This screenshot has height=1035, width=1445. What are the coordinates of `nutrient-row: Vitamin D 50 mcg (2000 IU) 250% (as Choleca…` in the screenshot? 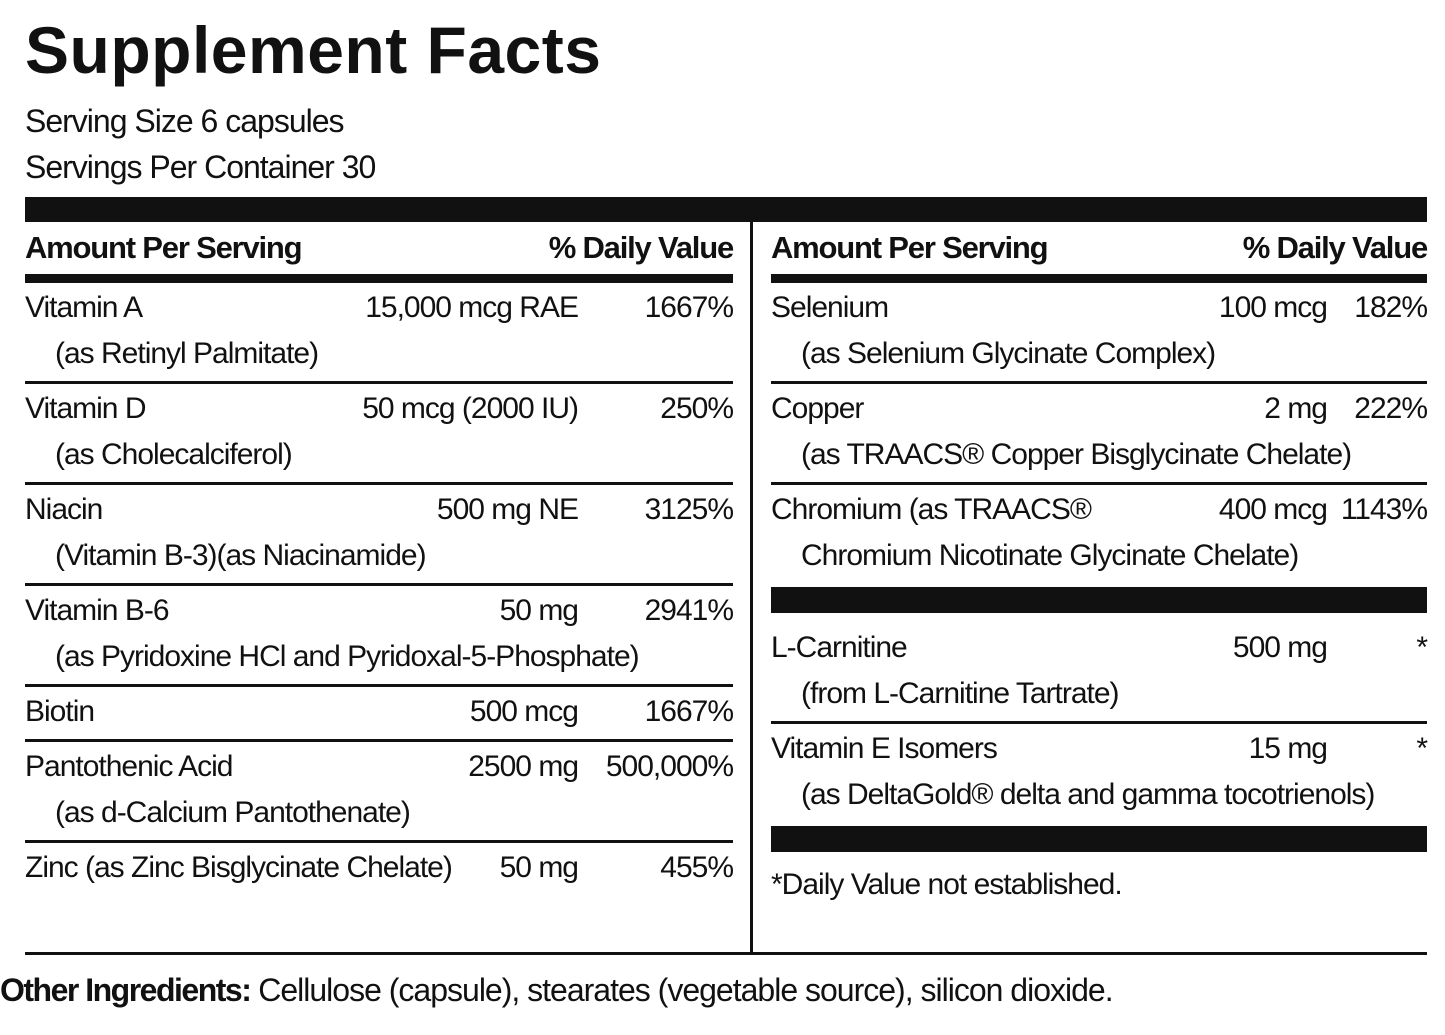 It's located at (379, 434).